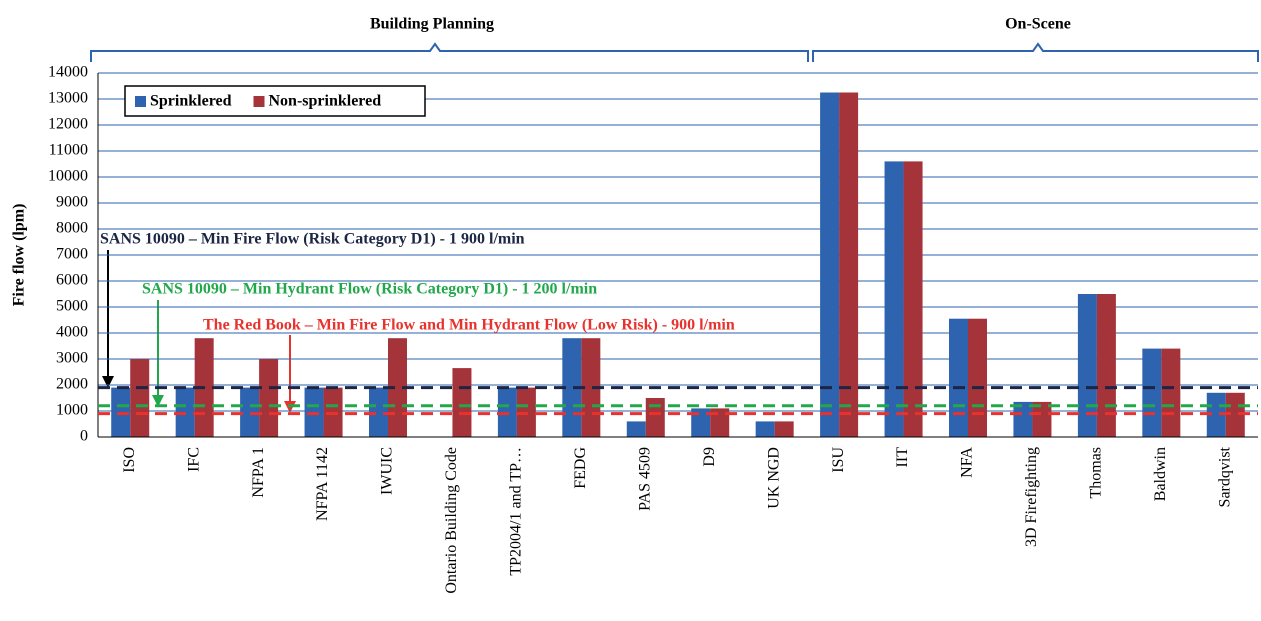  What do you see at coordinates (129, 460) in the screenshot?
I see `x-tick-label: ISO` at bounding box center [129, 460].